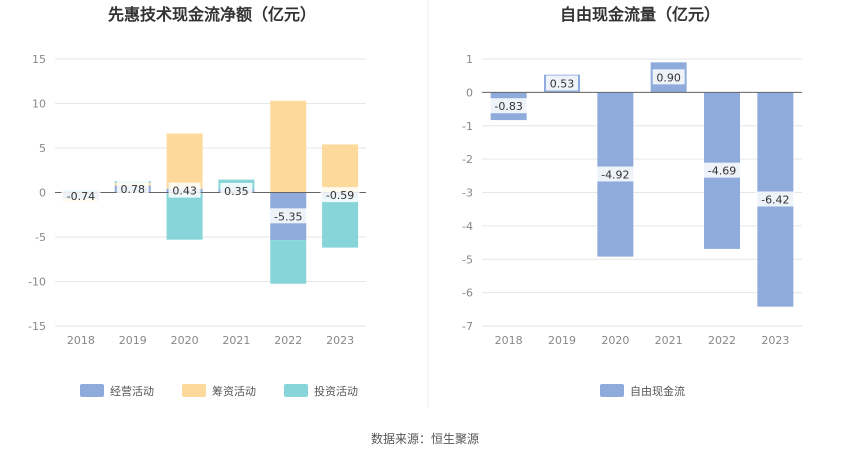  I want to click on y-tick-label: 1, so click(469, 59).